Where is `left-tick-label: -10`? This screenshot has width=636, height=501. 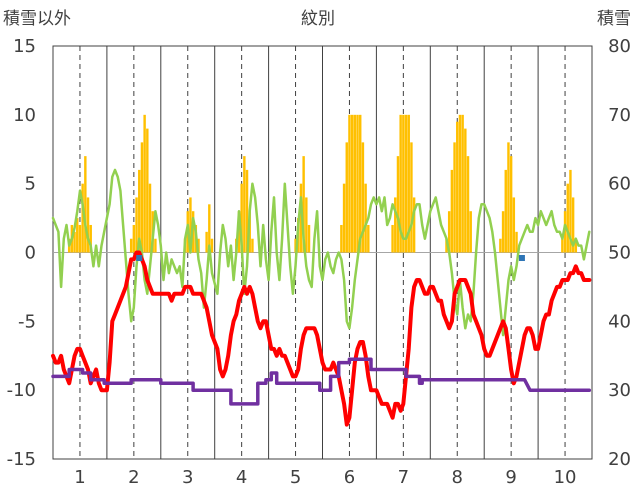
left-tick-label: -10 is located at coordinates (21, 390).